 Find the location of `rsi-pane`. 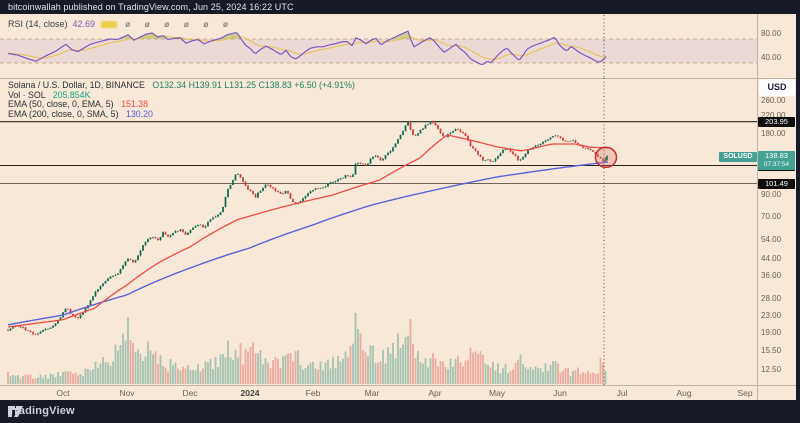

rsi-pane is located at coordinates (378, 46).